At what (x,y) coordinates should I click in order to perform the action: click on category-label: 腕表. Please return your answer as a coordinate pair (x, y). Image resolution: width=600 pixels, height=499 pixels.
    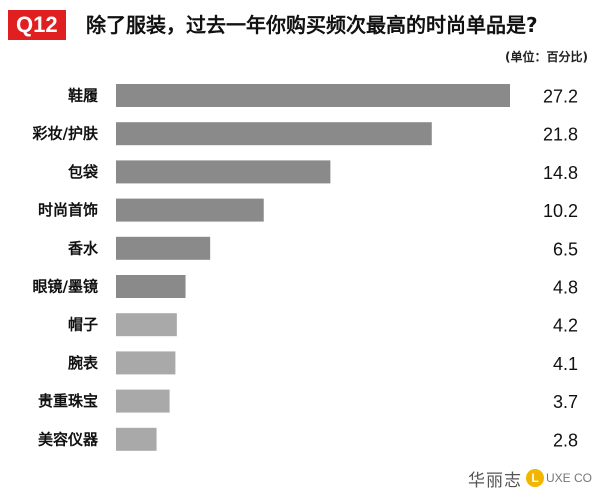
    Looking at the image, I should click on (83, 363).